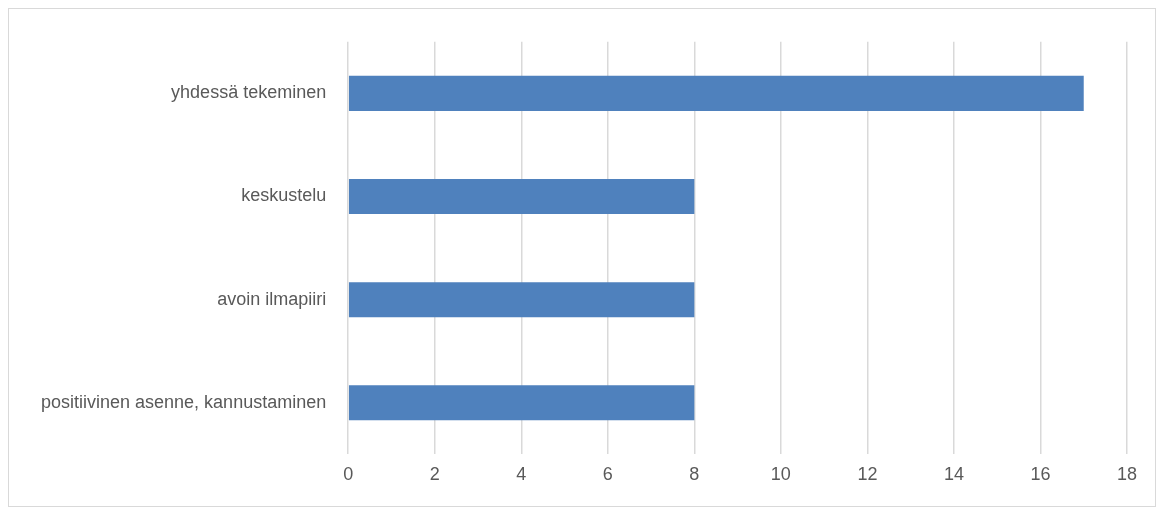  I want to click on y-tick-label: keskustelu, so click(284, 195).